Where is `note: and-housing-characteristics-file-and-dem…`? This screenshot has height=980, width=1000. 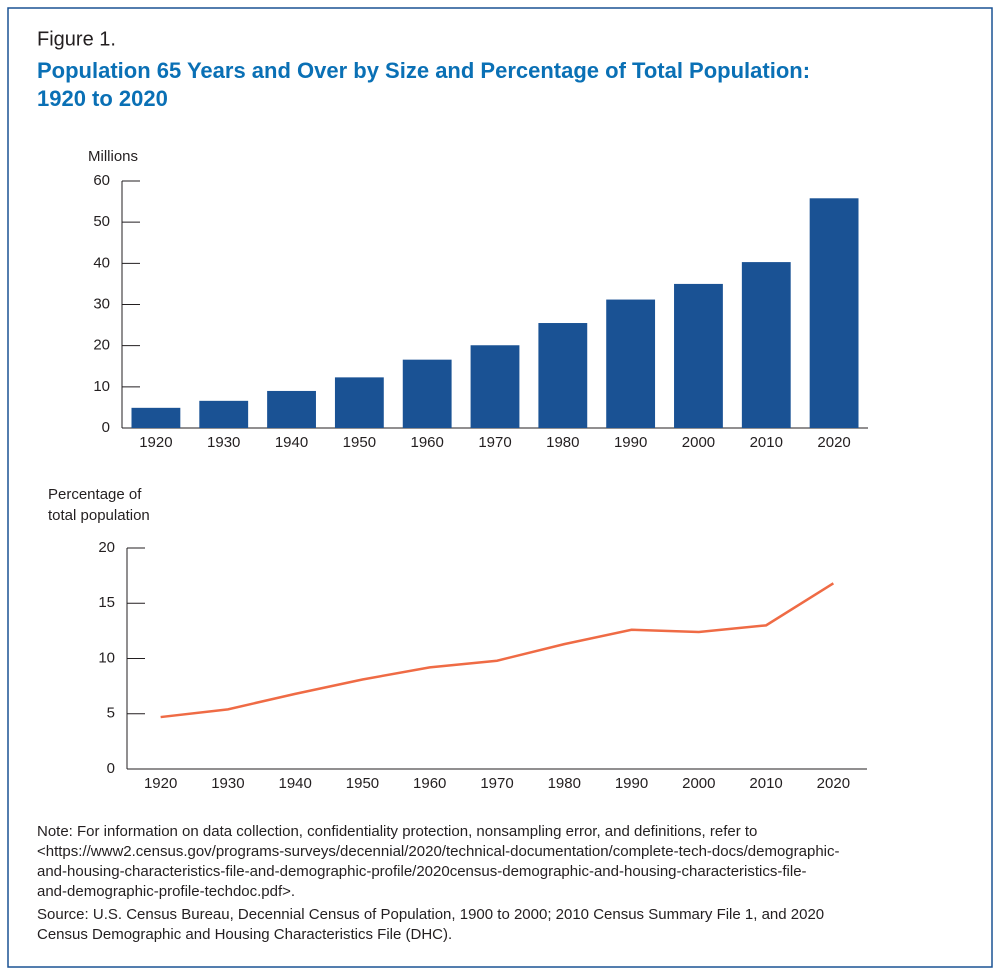 note: and-housing-characteristics-file-and-dem… is located at coordinates (422, 871).